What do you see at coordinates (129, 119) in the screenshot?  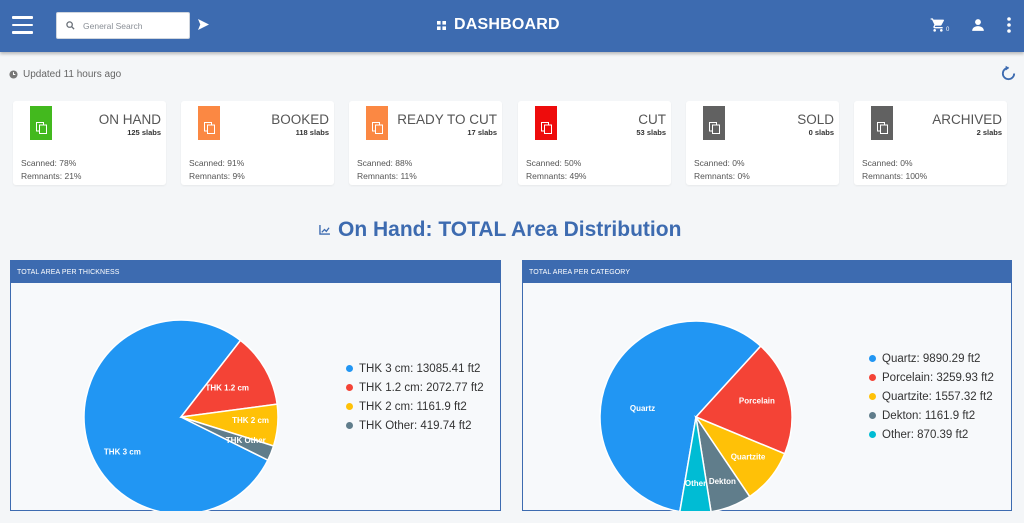 I see `card-title: ON HAND` at bounding box center [129, 119].